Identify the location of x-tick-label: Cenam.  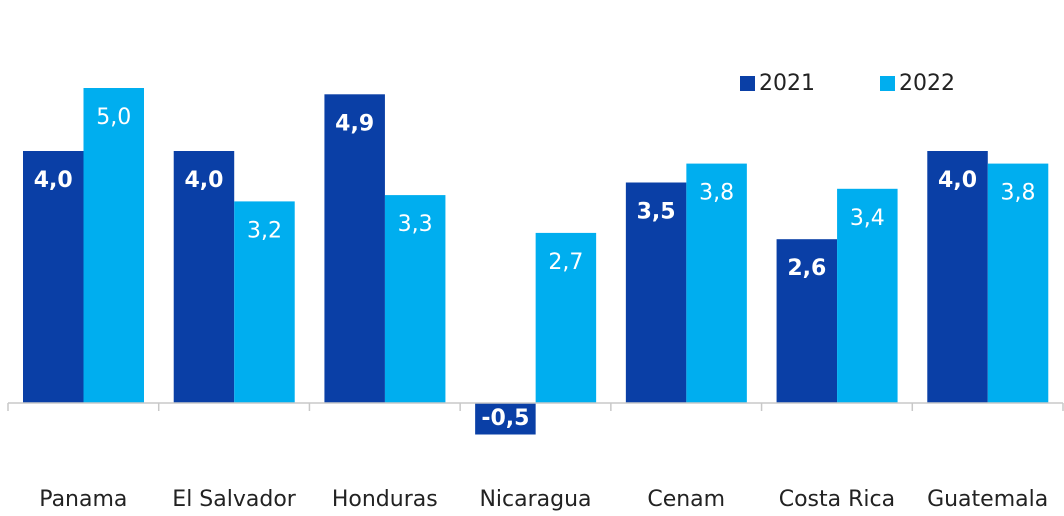
(686, 499).